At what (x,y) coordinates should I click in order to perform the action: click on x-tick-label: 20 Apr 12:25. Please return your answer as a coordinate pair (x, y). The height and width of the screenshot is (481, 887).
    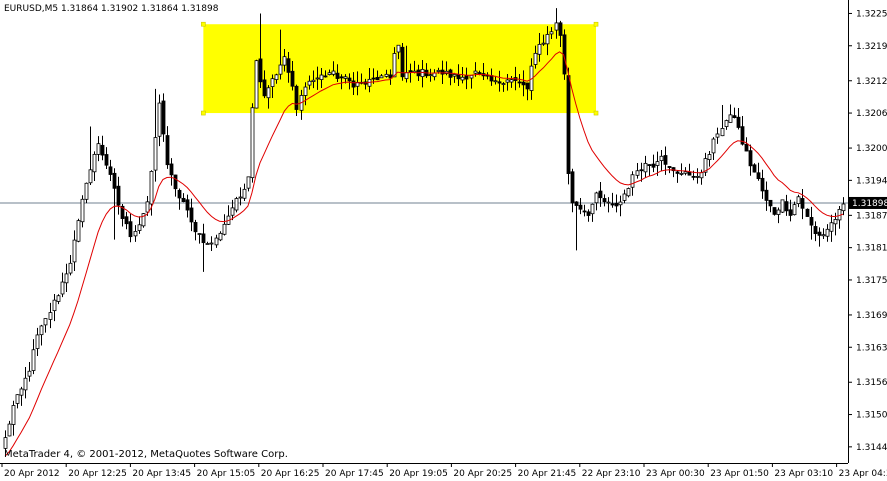
    Looking at the image, I should click on (97, 474).